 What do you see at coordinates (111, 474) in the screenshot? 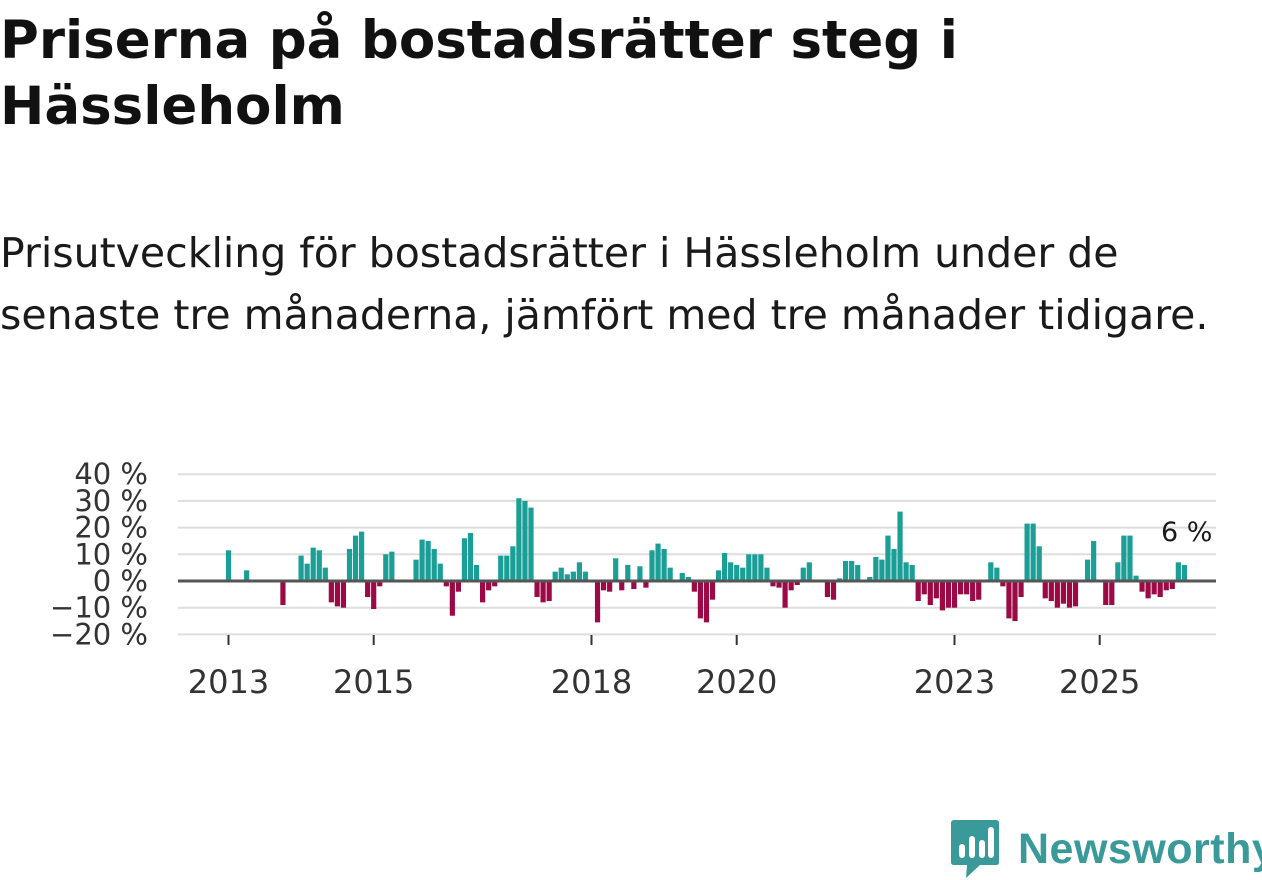
I see `y-tick-label: 40 %` at bounding box center [111, 474].